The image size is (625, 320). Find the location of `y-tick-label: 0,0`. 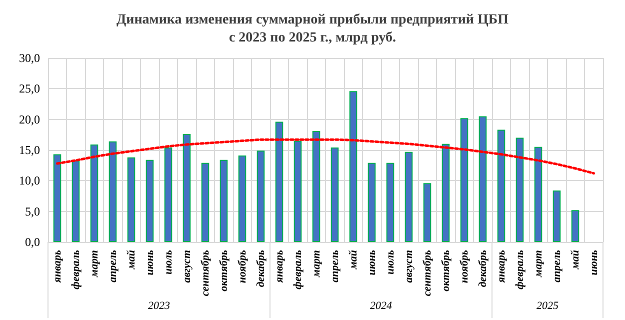

y-tick-label: 0,0 is located at coordinates (32, 242).